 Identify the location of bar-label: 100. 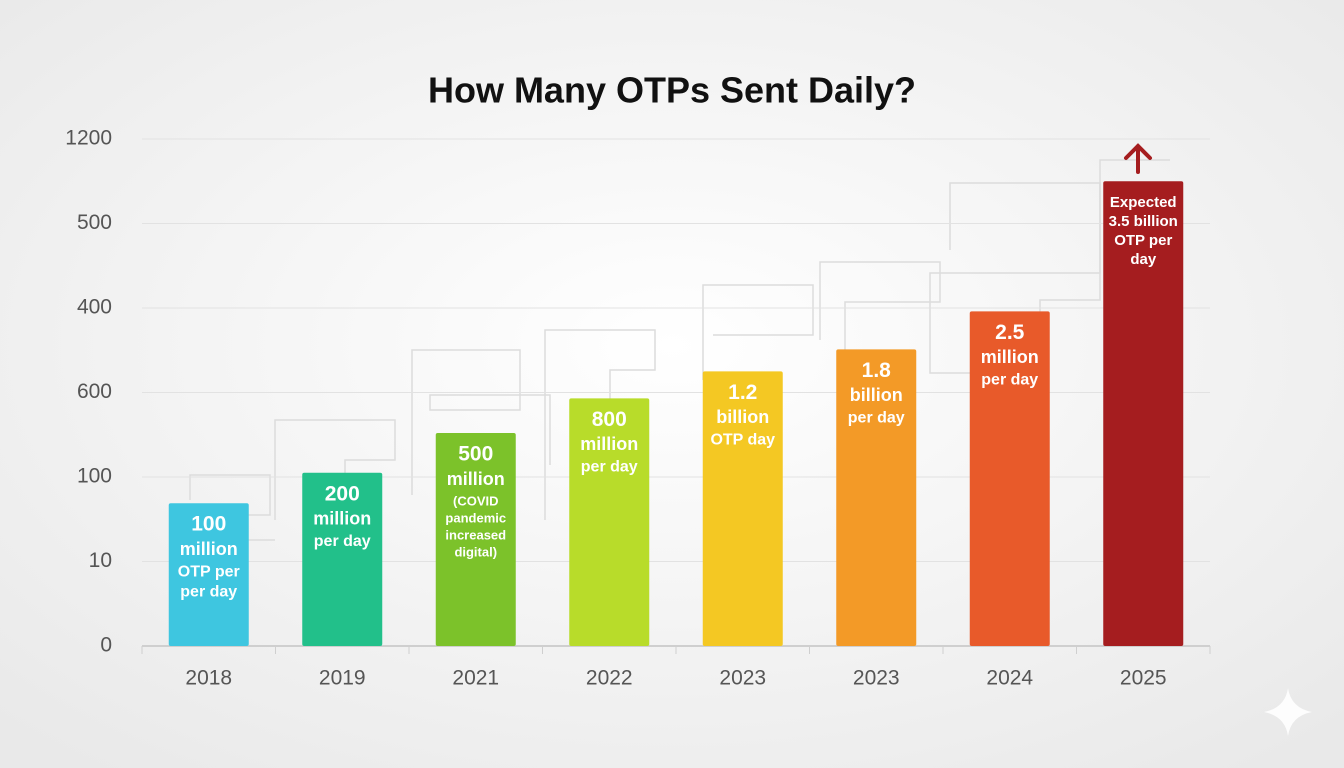
(208, 524).